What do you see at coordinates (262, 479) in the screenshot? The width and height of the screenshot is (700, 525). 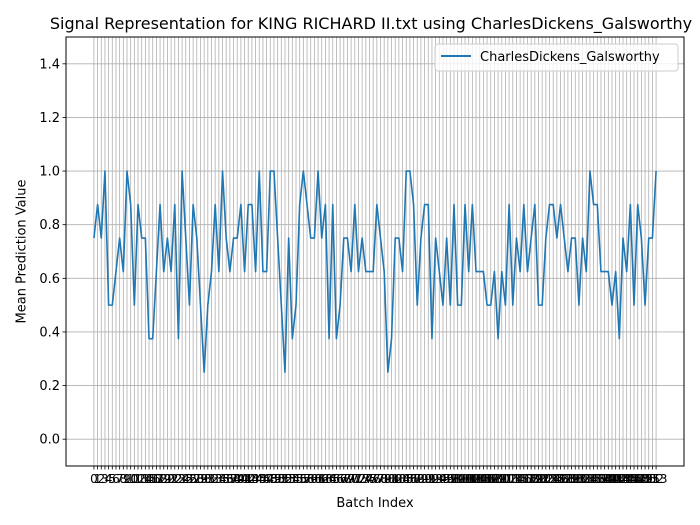 I see `x-tick-label: 46` at bounding box center [262, 479].